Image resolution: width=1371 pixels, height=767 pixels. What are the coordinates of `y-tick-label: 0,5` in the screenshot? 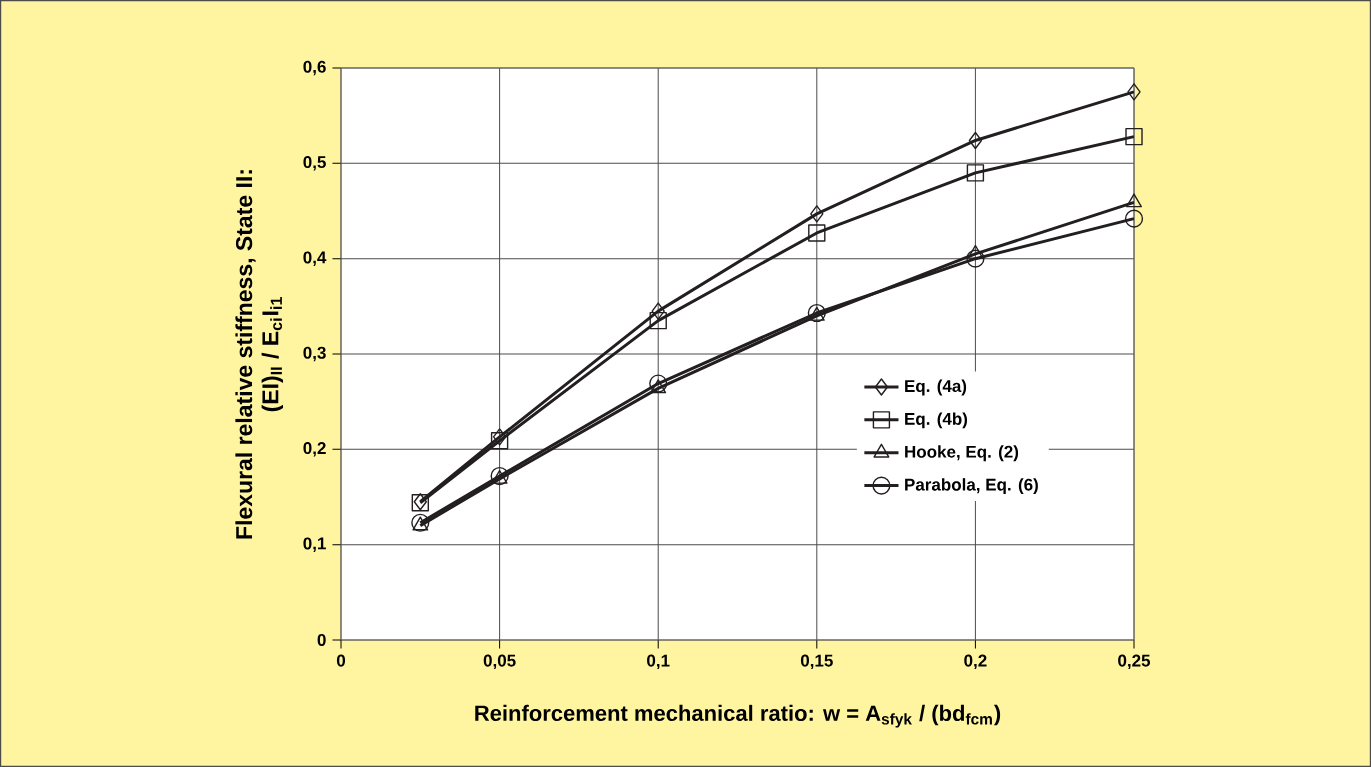 It's located at (314, 163).